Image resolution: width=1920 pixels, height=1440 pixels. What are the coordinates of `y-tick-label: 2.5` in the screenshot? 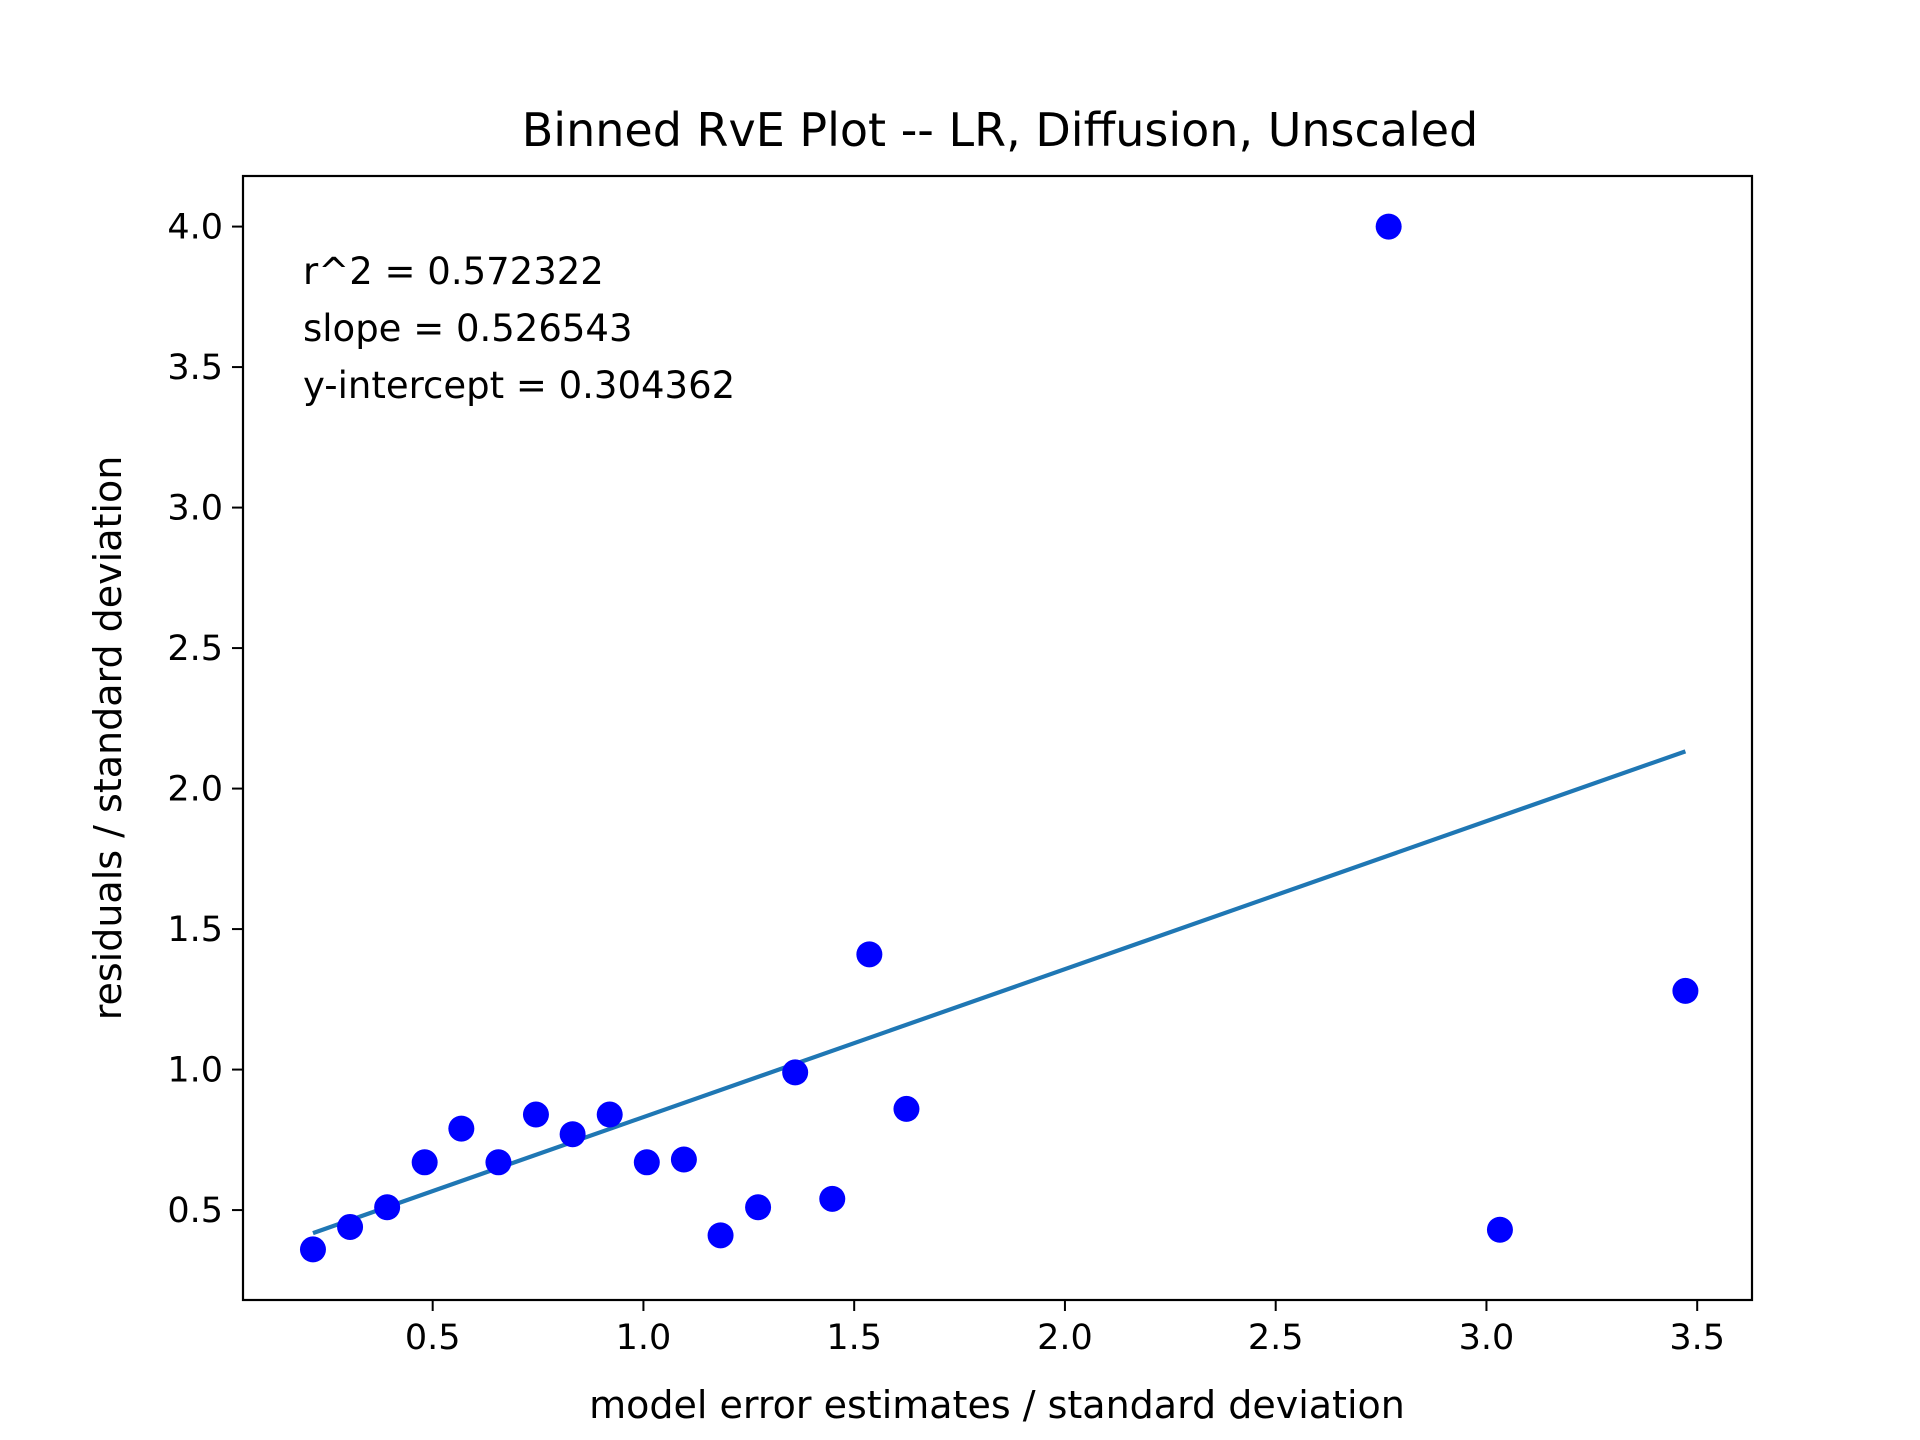 It's located at (195, 649).